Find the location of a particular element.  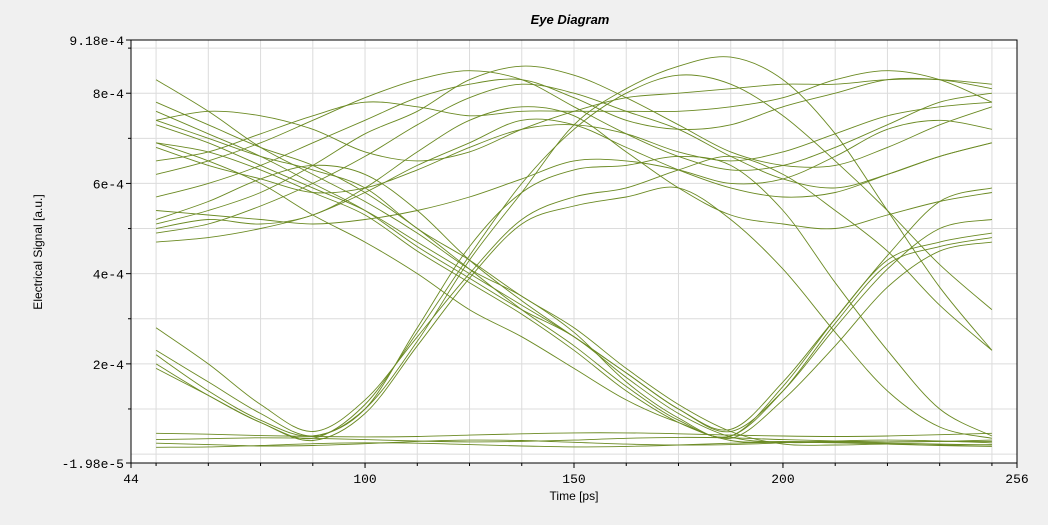

y-tick-label: -1.98e-5 is located at coordinates (93, 464).